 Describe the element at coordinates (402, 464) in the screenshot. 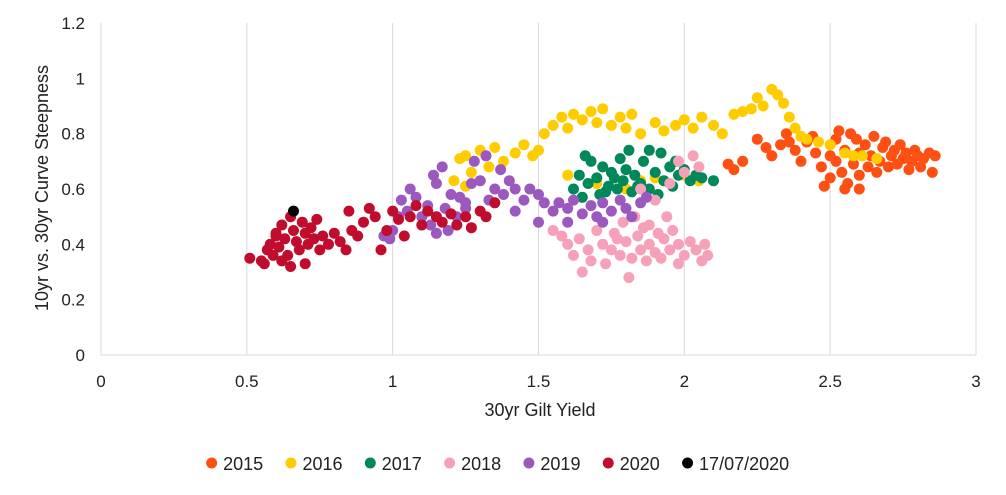

I see `legend-label: 2017` at that location.